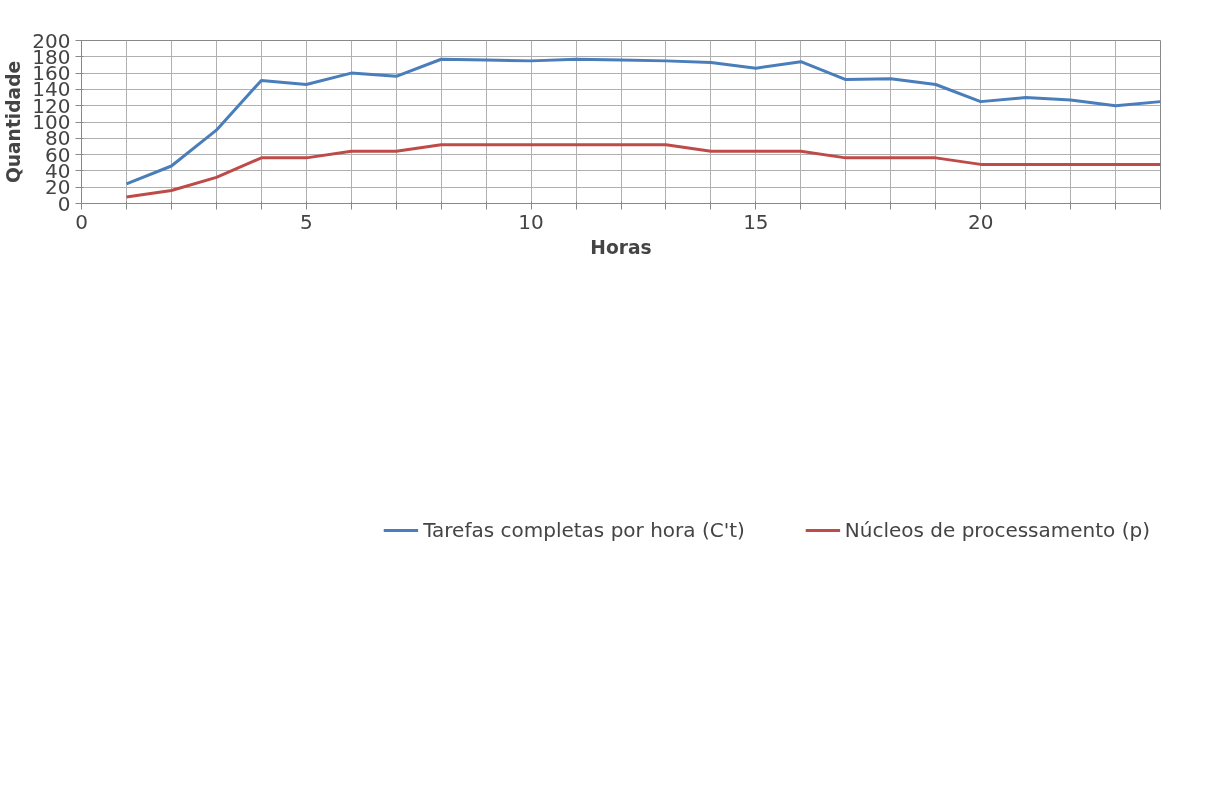  I want to click on y-axis-title: Quantidade, so click(14, 122).